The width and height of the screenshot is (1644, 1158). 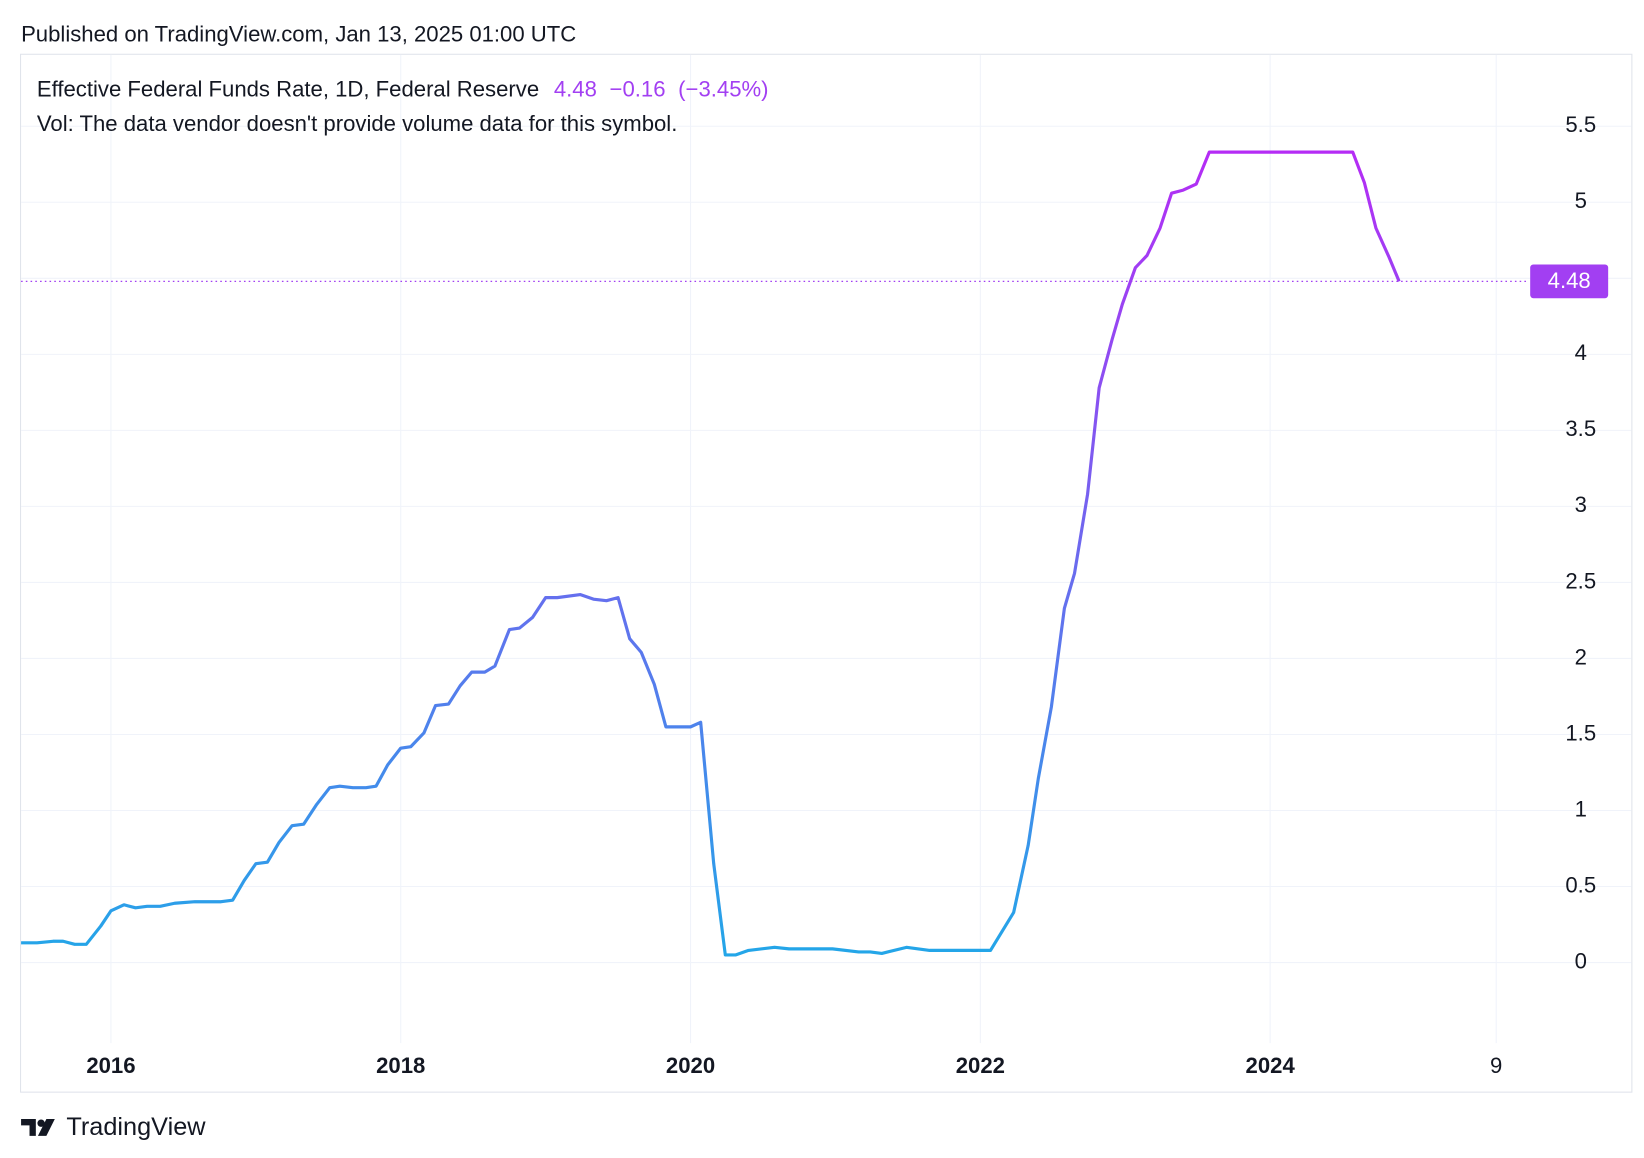 I want to click on logo-v, so click(x=46, y=1127).